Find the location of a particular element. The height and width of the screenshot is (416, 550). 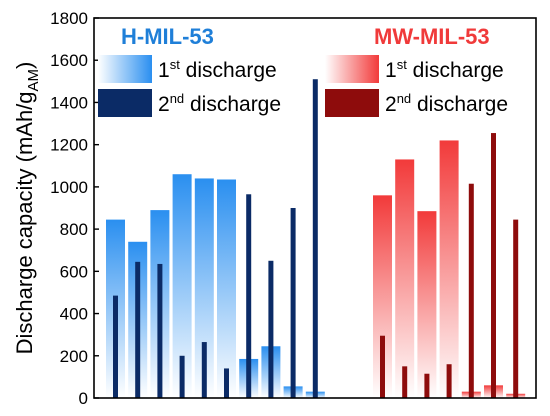

y-tick-label: 1000 is located at coordinates (69, 187).